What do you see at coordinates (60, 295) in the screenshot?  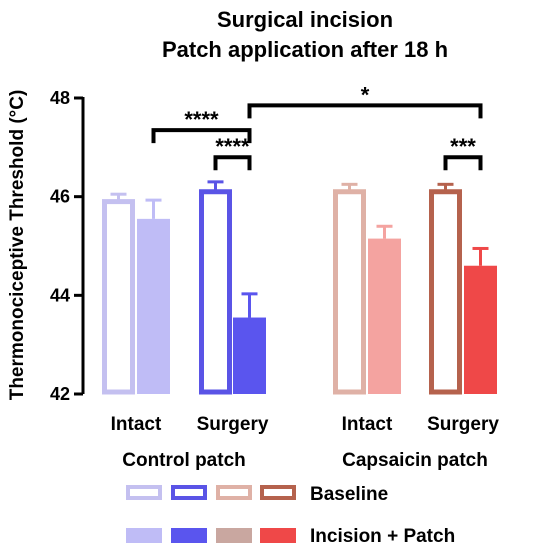 I see `y-tick-label: 44` at bounding box center [60, 295].